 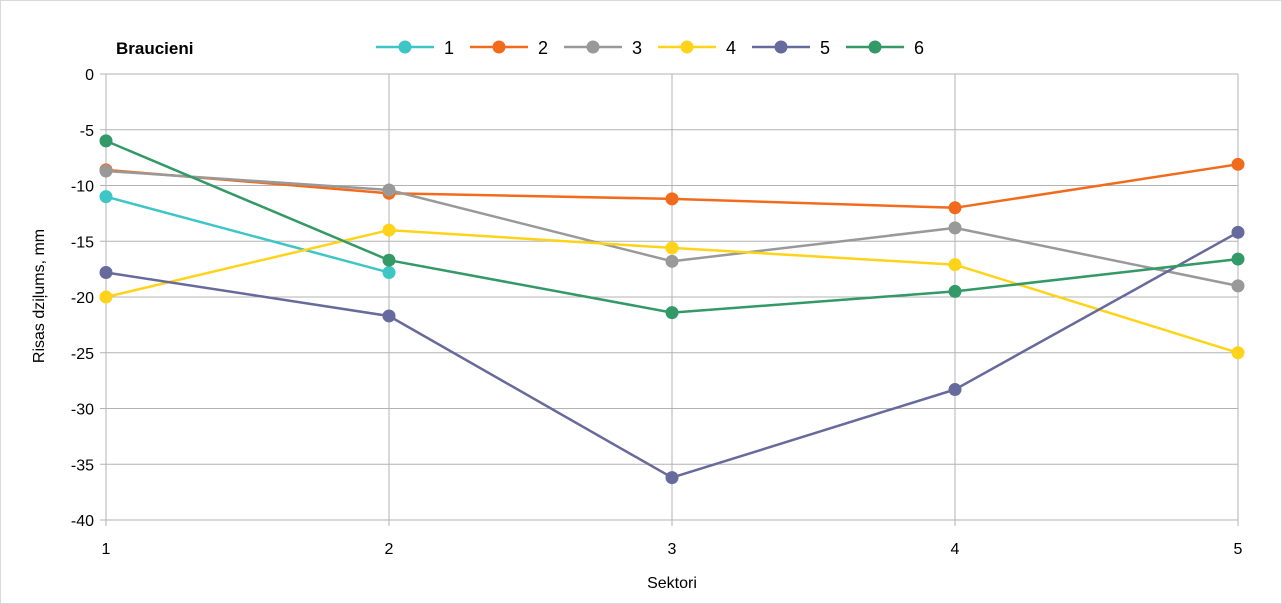 I want to click on legend-label: 3, so click(x=637, y=48).